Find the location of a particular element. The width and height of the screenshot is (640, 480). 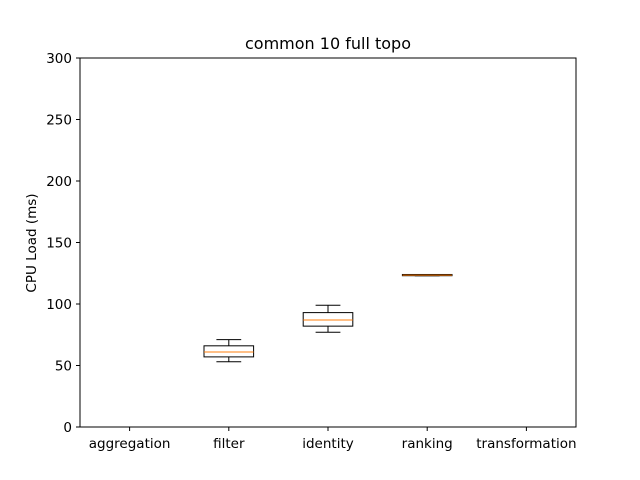

chart-title: common 10 full topo is located at coordinates (328, 43).